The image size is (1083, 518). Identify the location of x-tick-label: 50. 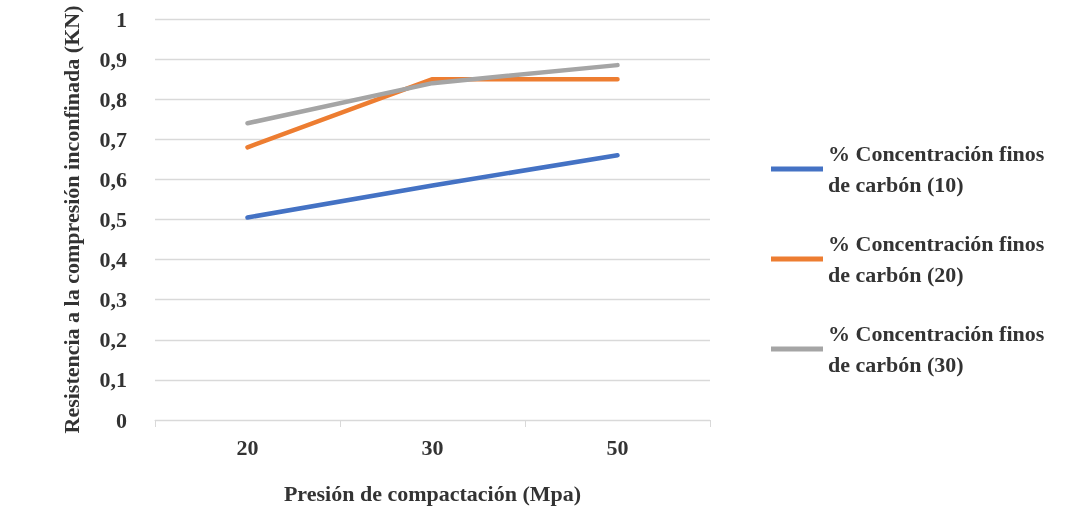
(617, 447).